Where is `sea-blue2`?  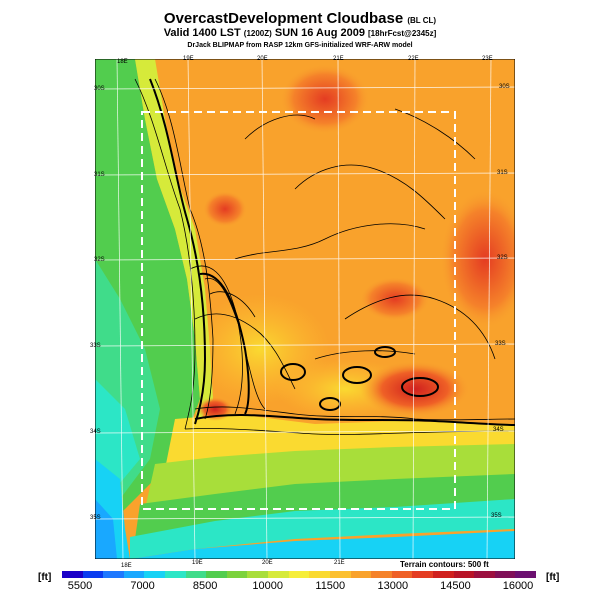
sea-blue2 is located at coordinates (106, 529).